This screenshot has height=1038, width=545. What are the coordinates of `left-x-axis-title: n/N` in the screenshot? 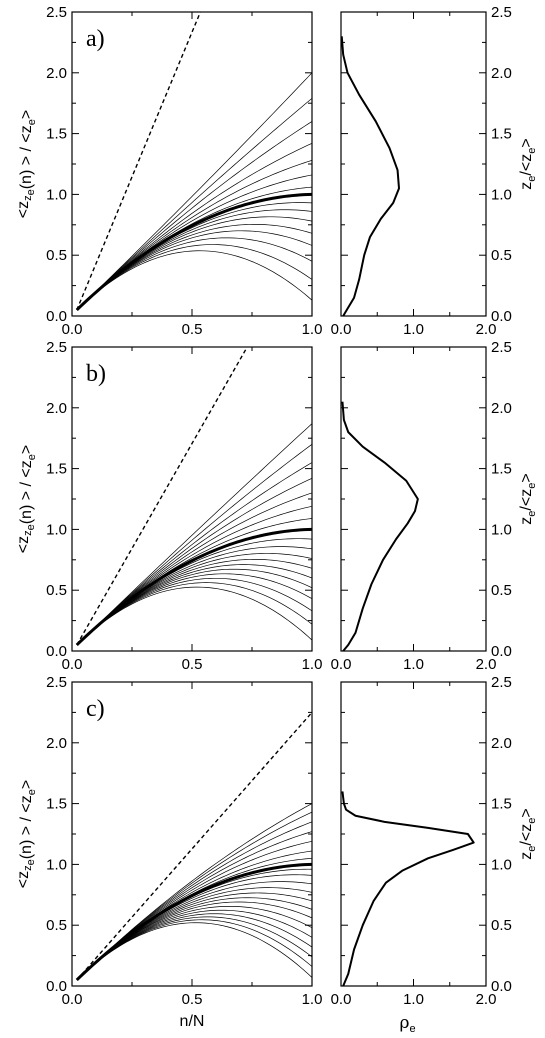 It's located at (192, 1021).